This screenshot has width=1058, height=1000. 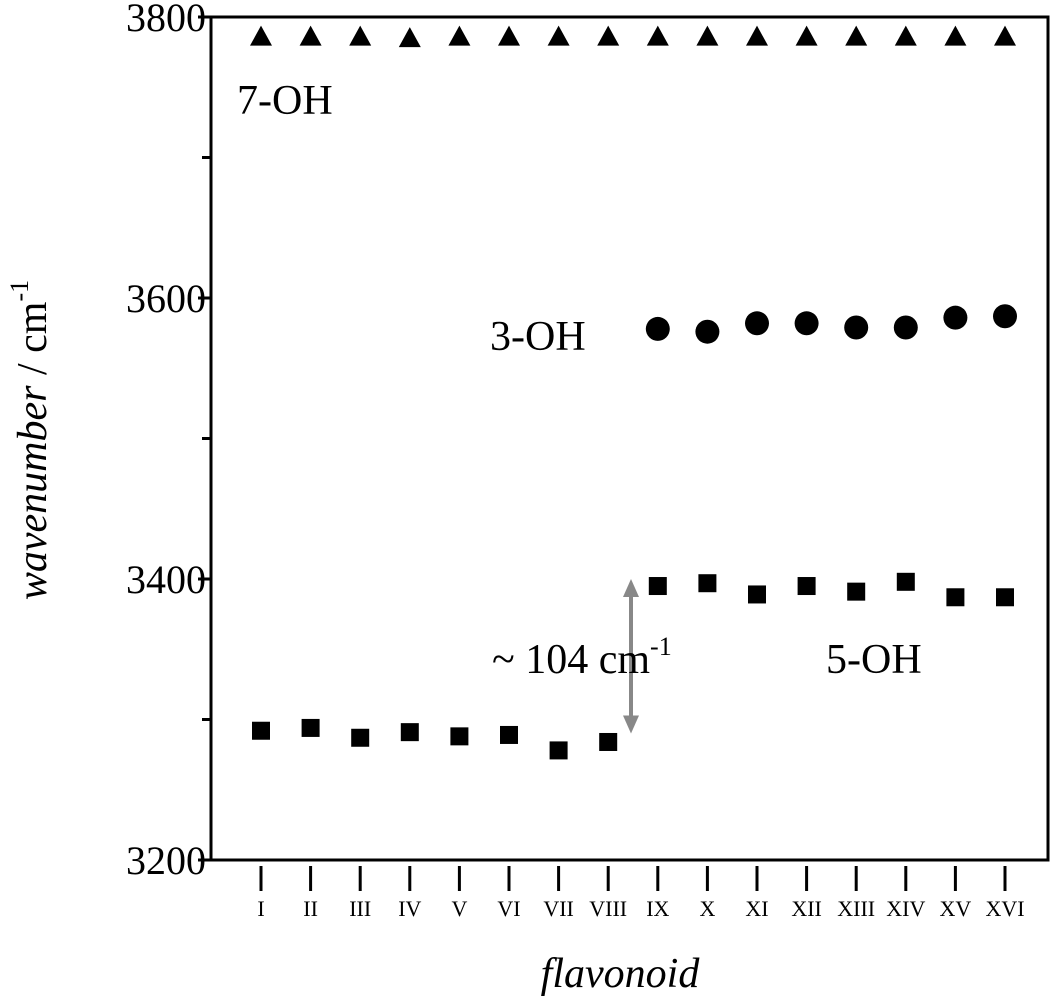 What do you see at coordinates (1004, 908) in the screenshot?
I see `x-tick-label: XVI` at bounding box center [1004, 908].